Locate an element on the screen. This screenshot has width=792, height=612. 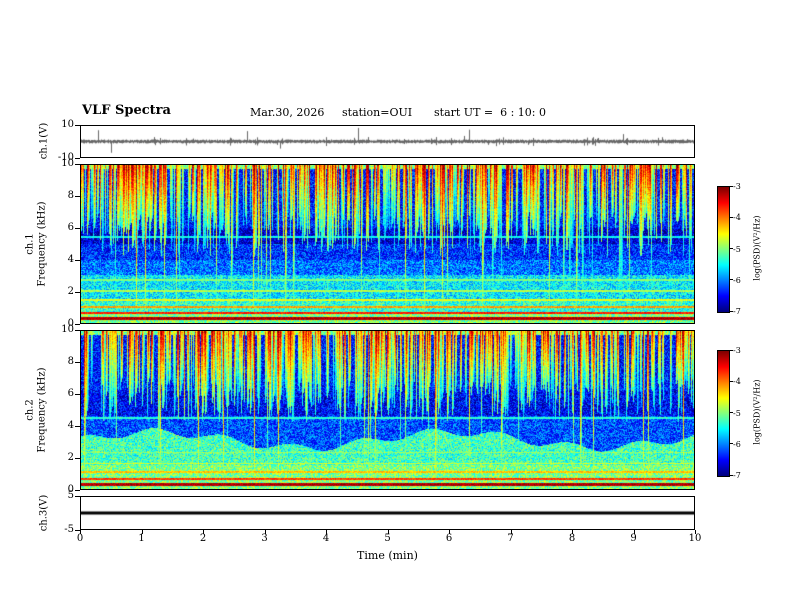
colorbar-ch1-tick-label: -3 is located at coordinates (737, 186).